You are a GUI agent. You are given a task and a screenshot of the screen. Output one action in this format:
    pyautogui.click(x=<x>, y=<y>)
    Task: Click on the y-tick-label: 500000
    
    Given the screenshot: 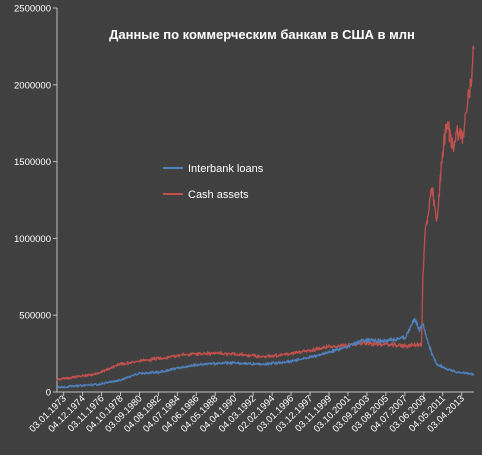 What is the action you would take?
    pyautogui.click(x=35, y=316)
    